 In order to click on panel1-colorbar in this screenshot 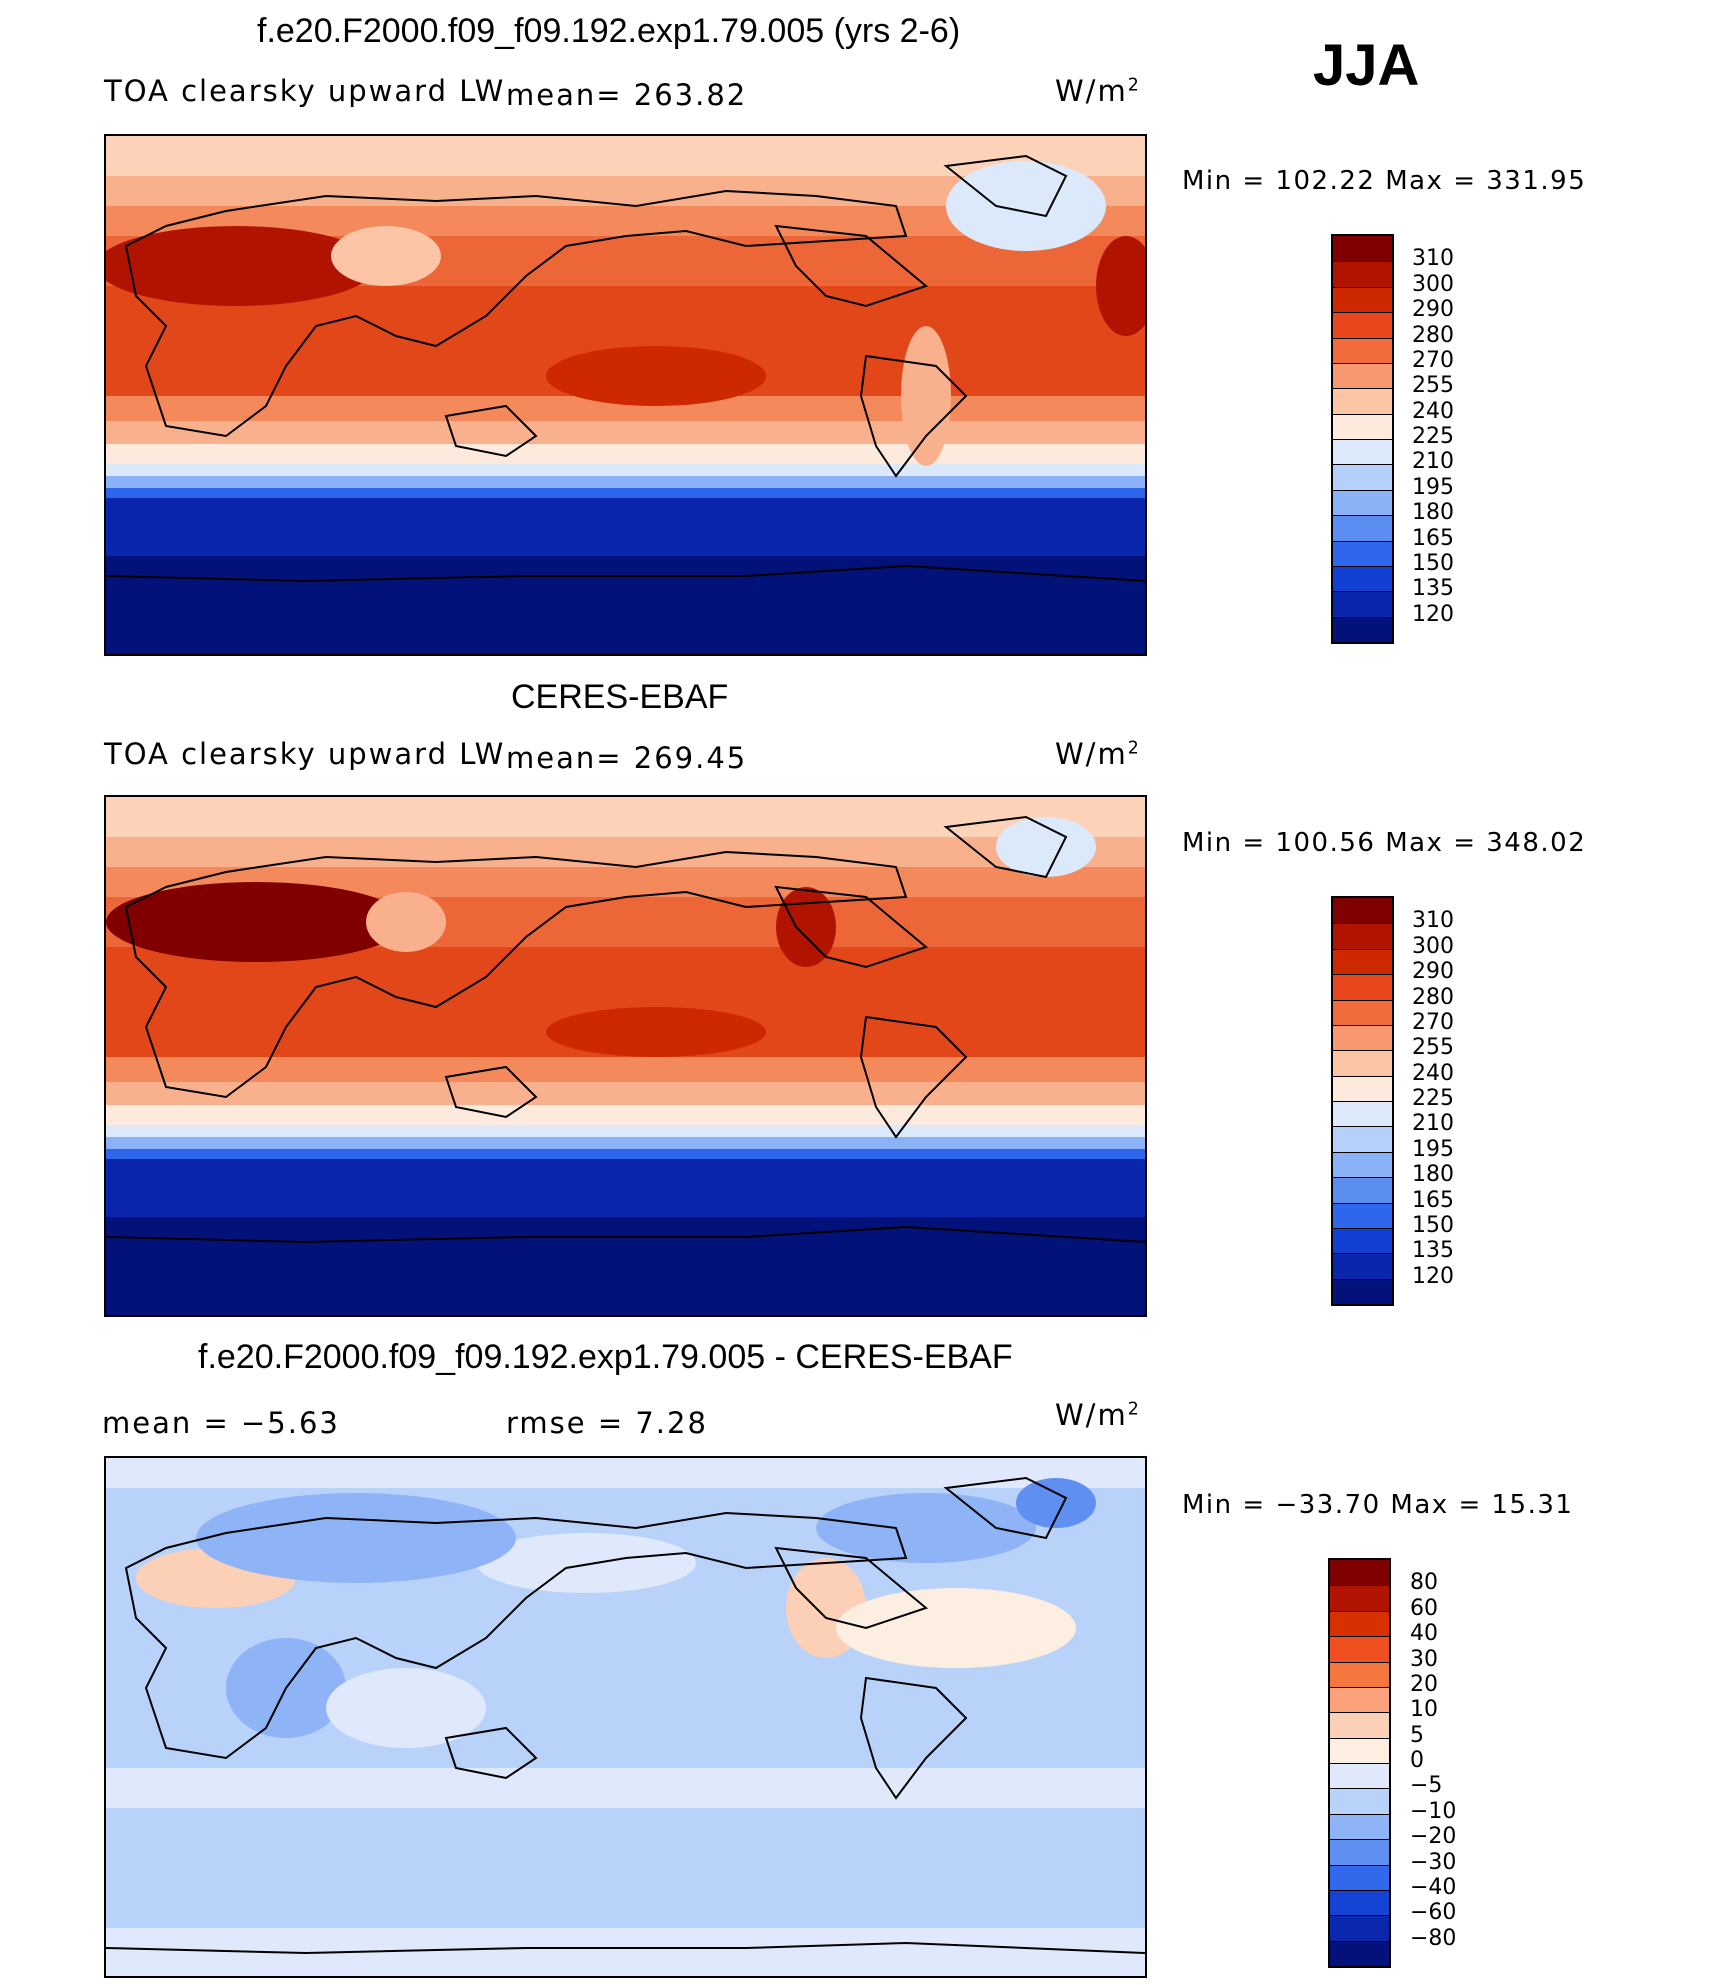, I will do `click(1362, 439)`.